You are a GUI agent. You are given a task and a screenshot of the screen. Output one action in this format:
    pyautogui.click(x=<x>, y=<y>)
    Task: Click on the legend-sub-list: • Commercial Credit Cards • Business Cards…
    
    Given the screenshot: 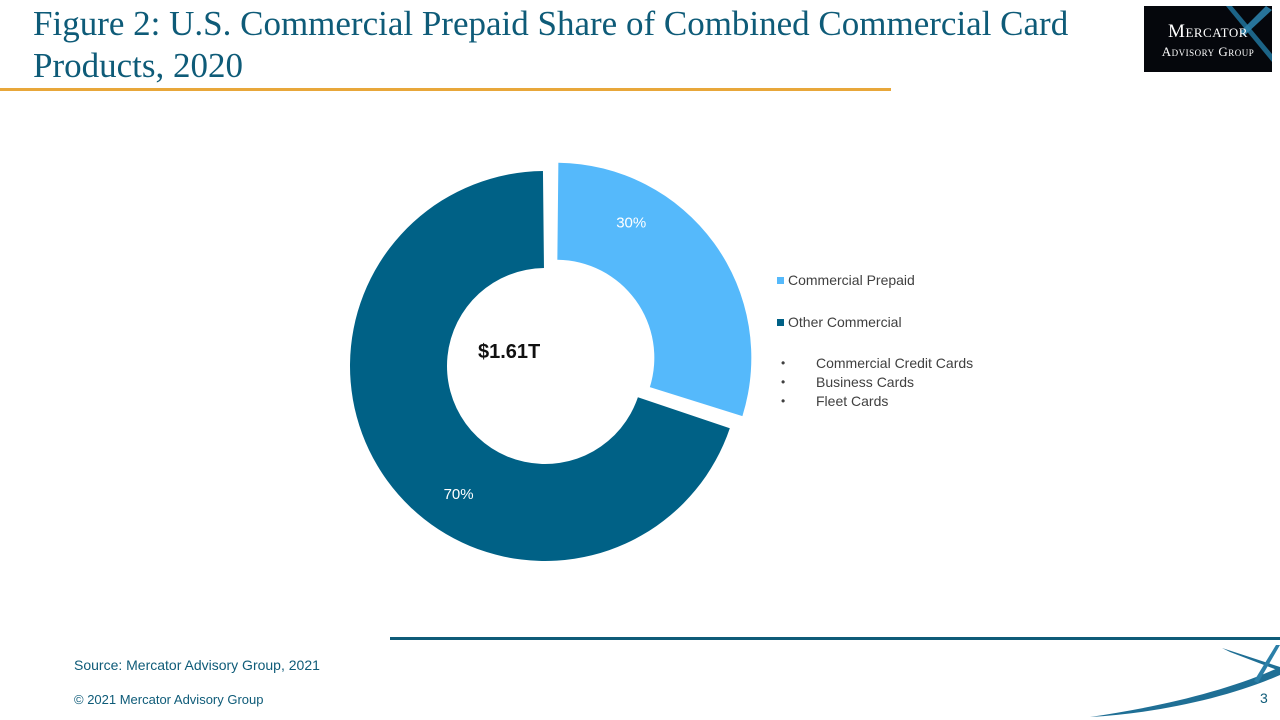 What is the action you would take?
    pyautogui.click(x=877, y=382)
    